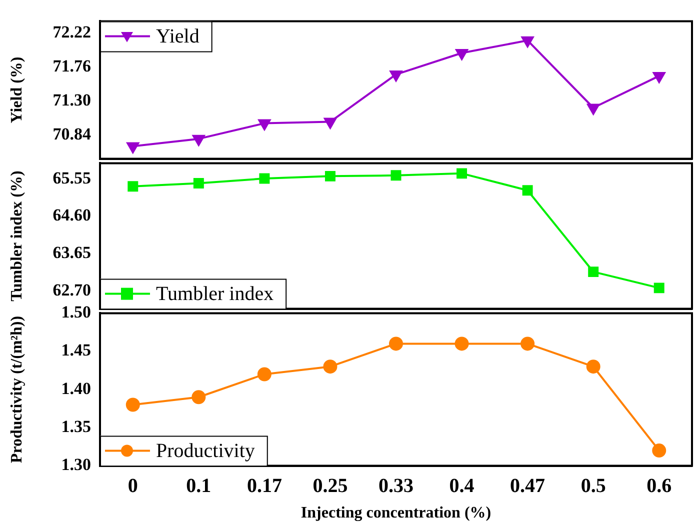 Image resolution: width=700 pixels, height=529 pixels. Describe the element at coordinates (528, 485) in the screenshot. I see `x-tick-label: 0.47` at that location.